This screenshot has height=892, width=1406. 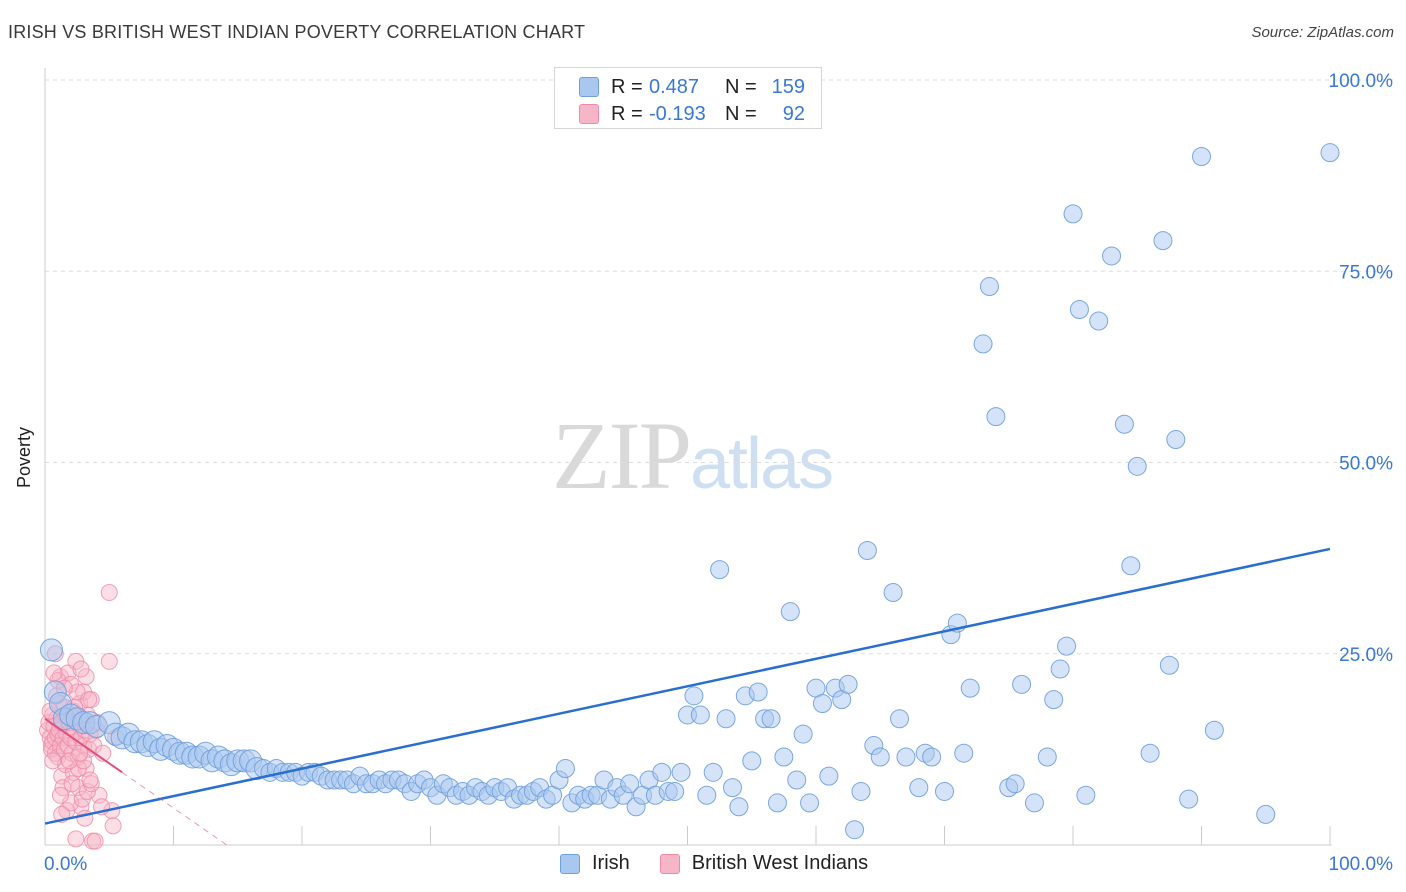 I want to click on legend-label-irish: Irish, so click(x=611, y=863).